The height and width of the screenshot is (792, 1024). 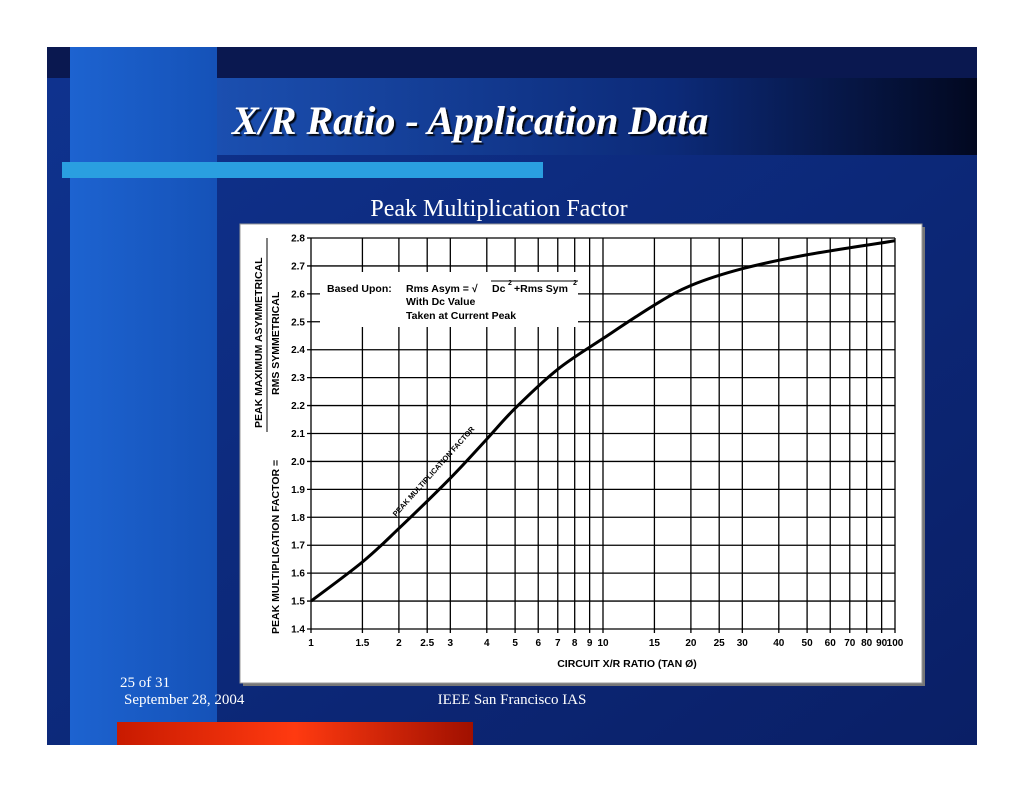 What do you see at coordinates (743, 643) in the screenshot?
I see `x-tick-label: 30` at bounding box center [743, 643].